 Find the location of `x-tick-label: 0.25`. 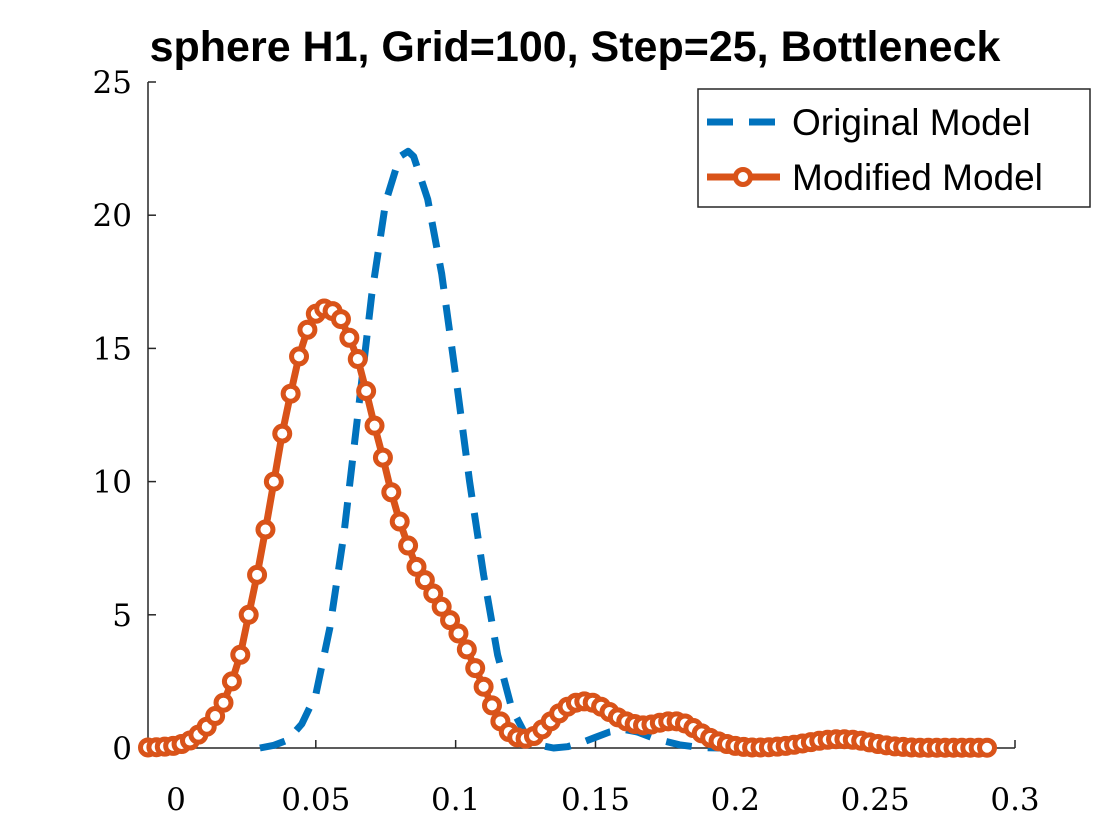

x-tick-label: 0.25 is located at coordinates (875, 800).